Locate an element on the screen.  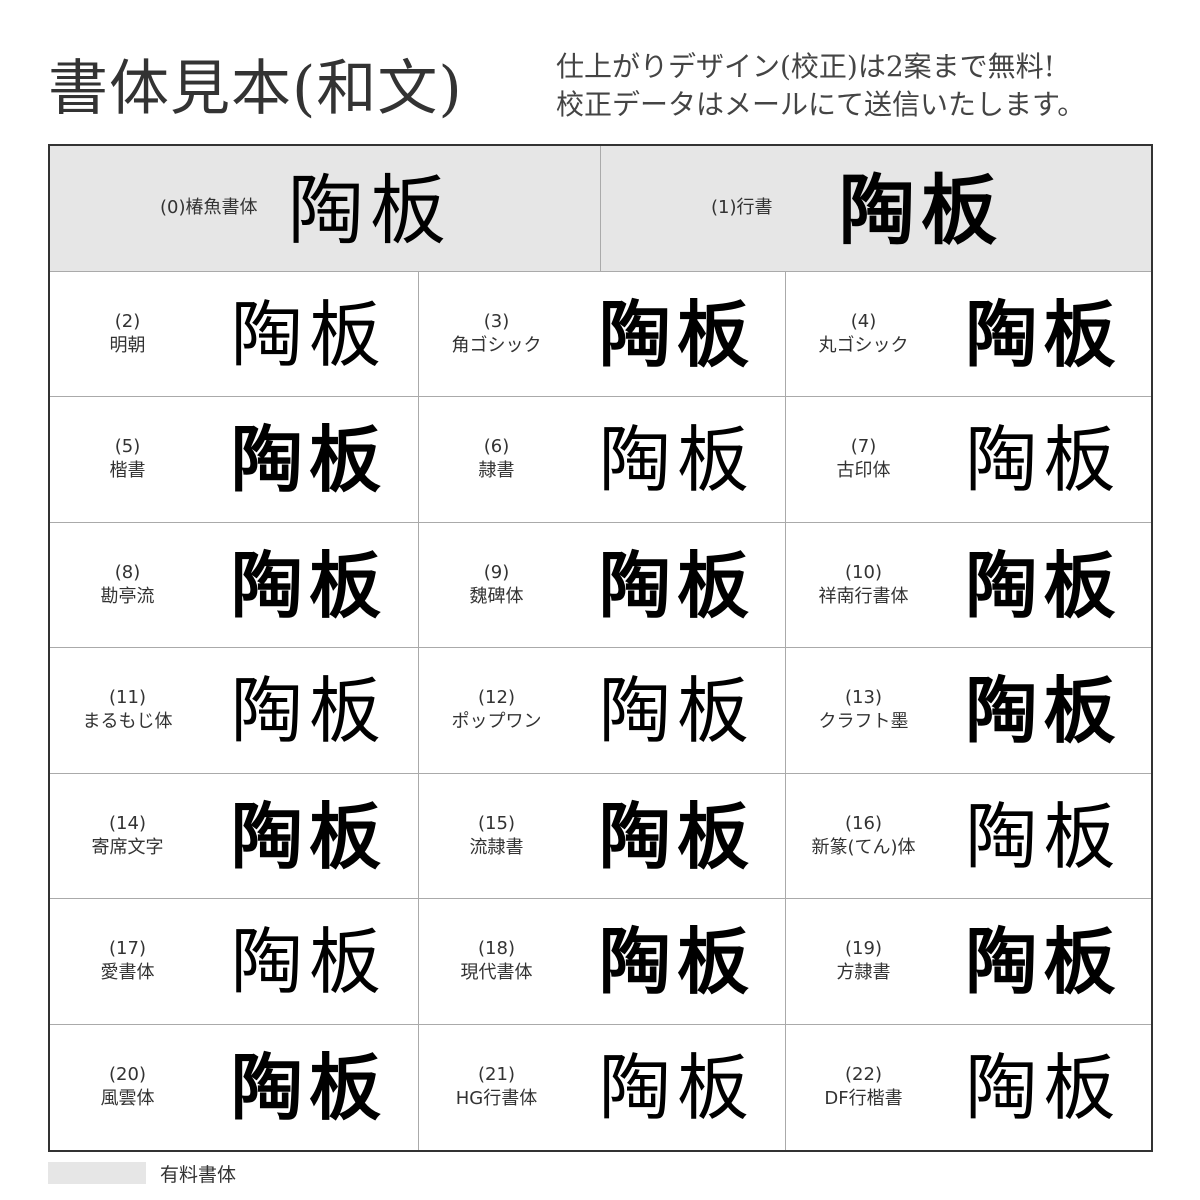
font-label: (11) まるもじ体 is located at coordinates (127, 710).